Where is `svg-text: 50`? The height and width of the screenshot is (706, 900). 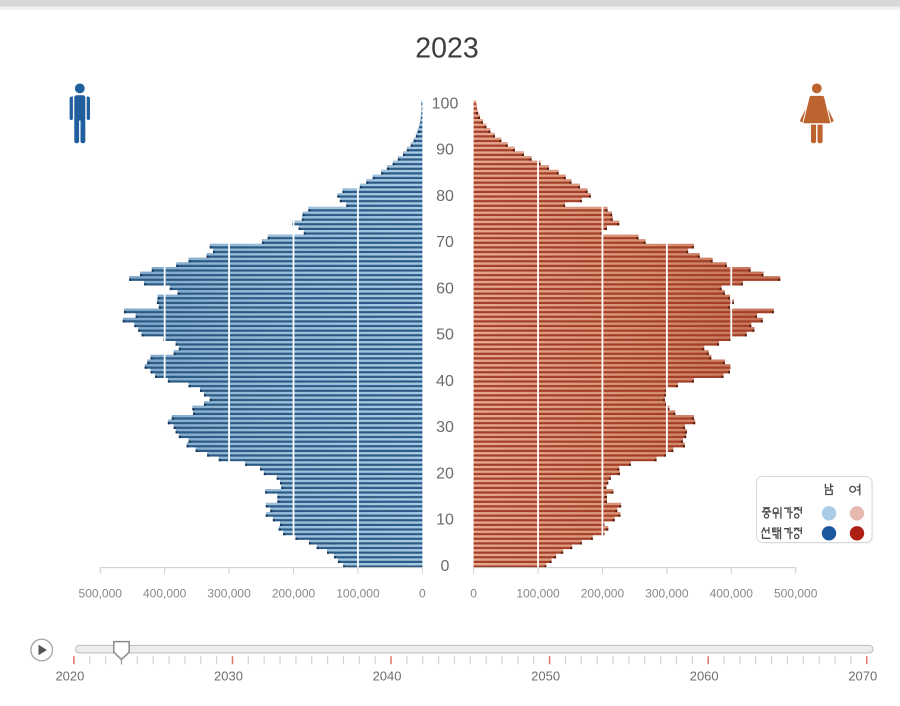 svg-text: 50 is located at coordinates (445, 335).